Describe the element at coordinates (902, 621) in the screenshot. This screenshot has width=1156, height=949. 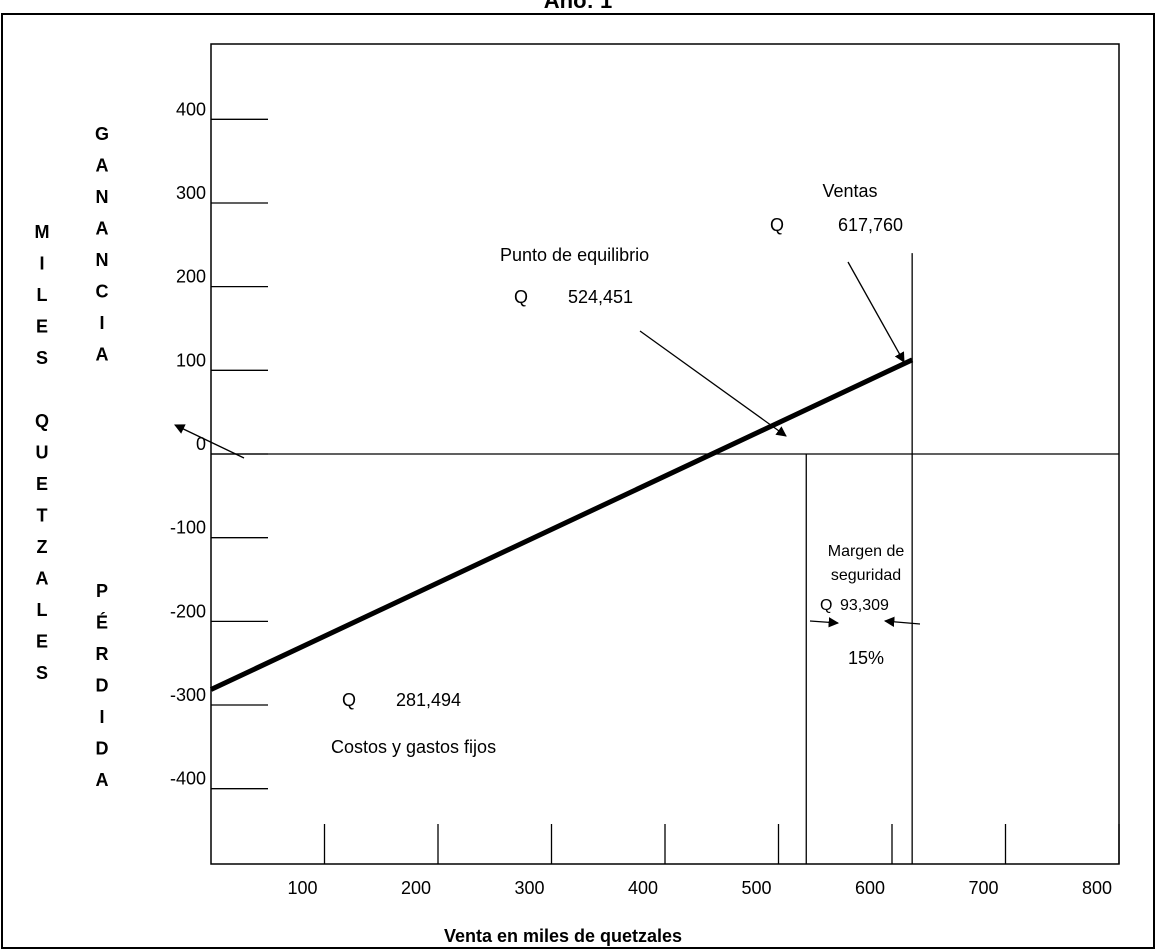
I see `margin-arrow-right` at that location.